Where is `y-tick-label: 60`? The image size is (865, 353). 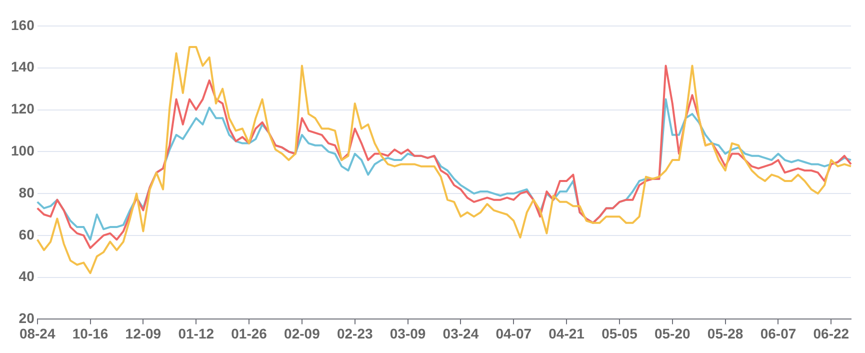 y-tick-label: 60 is located at coordinates (26, 234).